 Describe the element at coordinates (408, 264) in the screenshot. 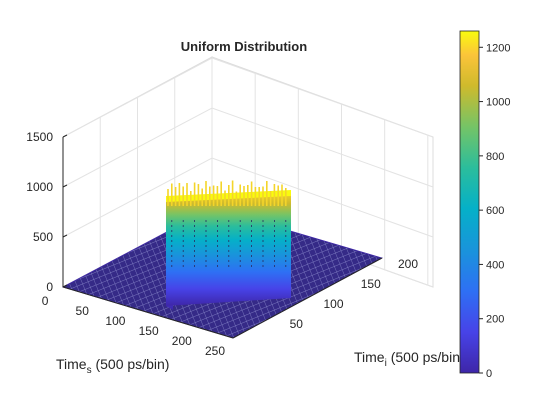

I see `y-tick-label: 200` at that location.